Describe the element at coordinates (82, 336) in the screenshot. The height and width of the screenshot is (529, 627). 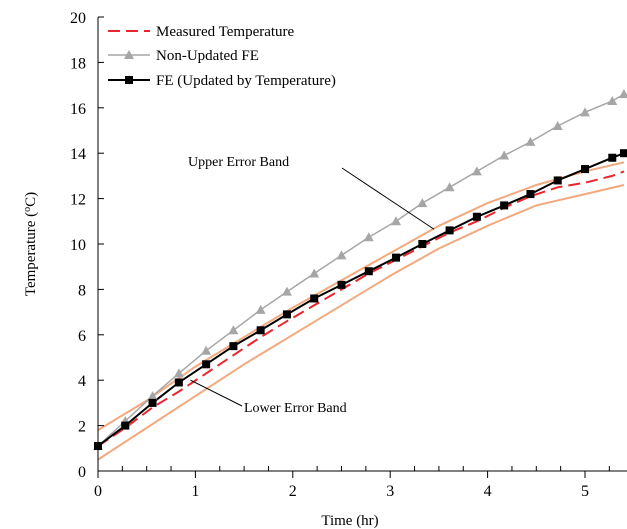
I see `y-tick-label: 6` at that location.